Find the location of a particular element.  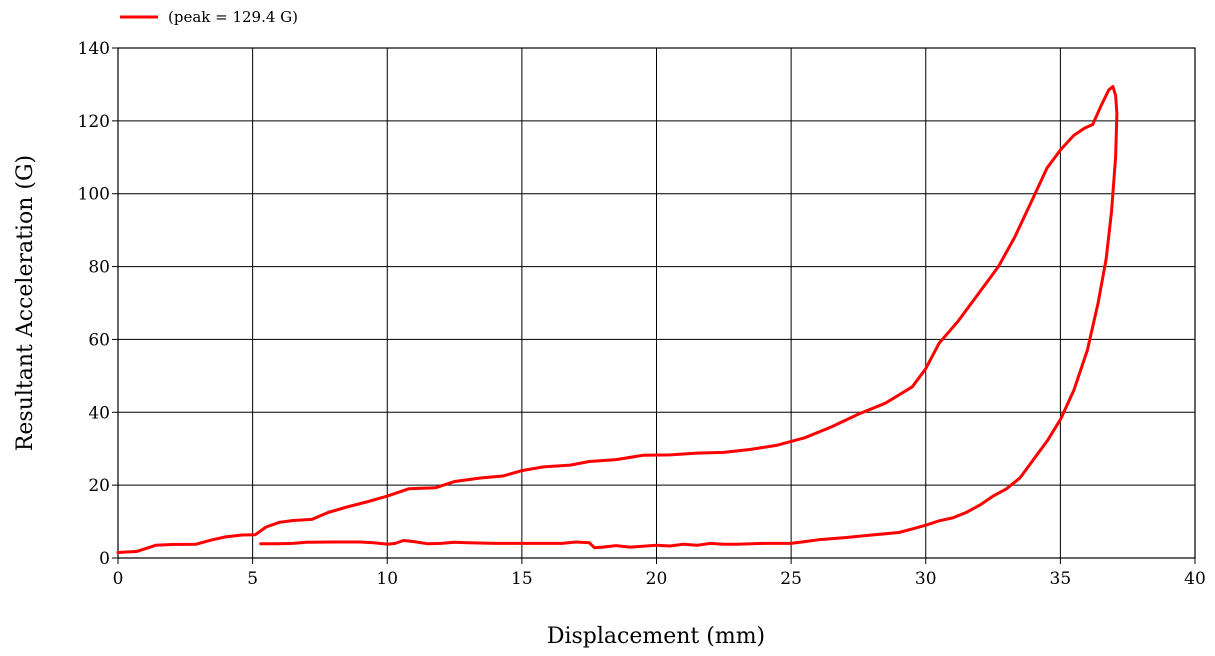

x-tick-label: 15 is located at coordinates (522, 579).